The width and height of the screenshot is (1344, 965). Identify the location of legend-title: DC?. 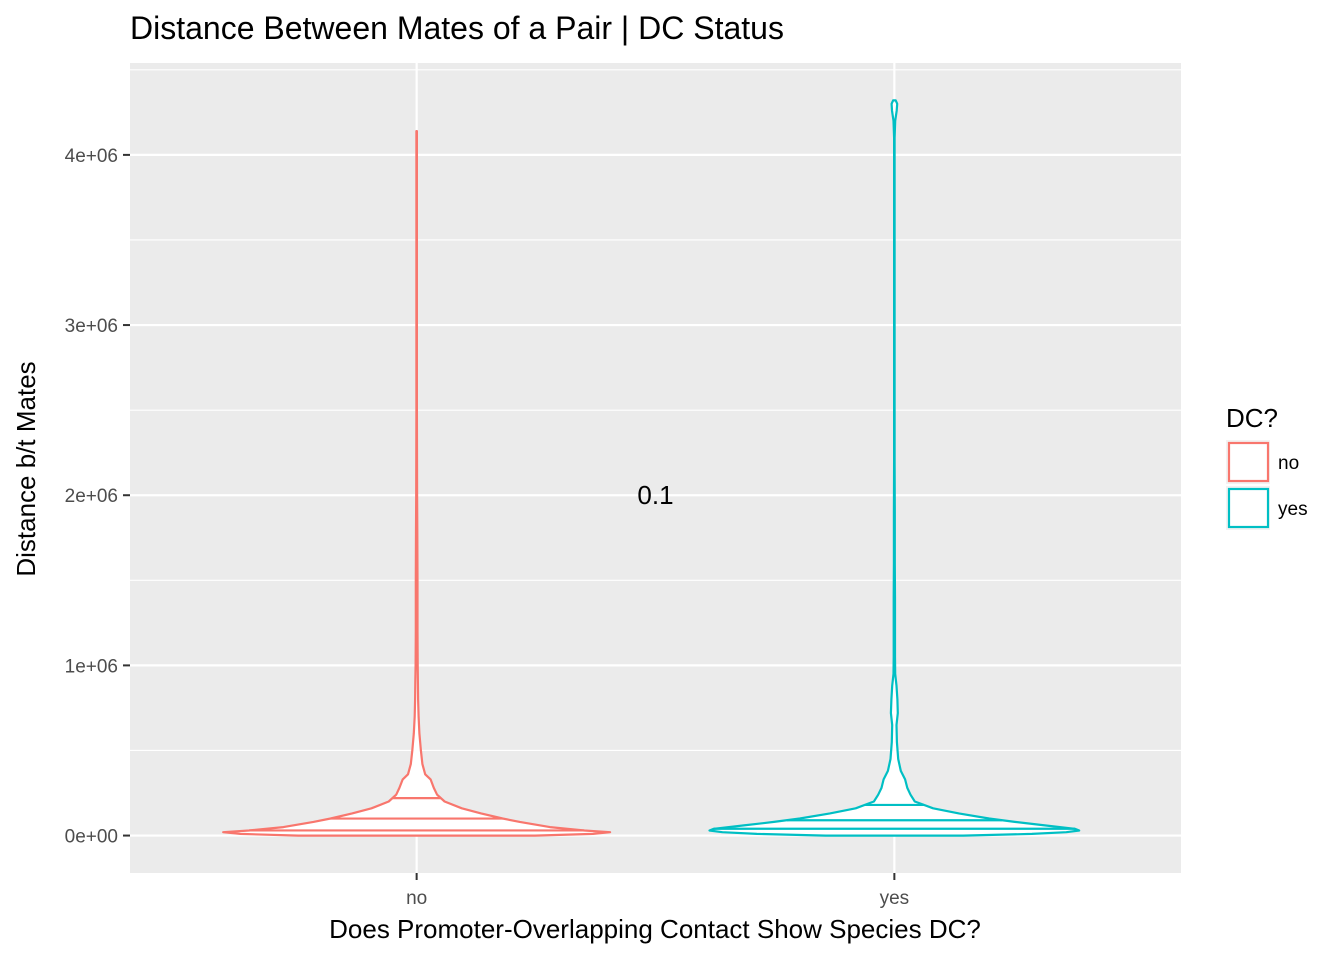
(1252, 418).